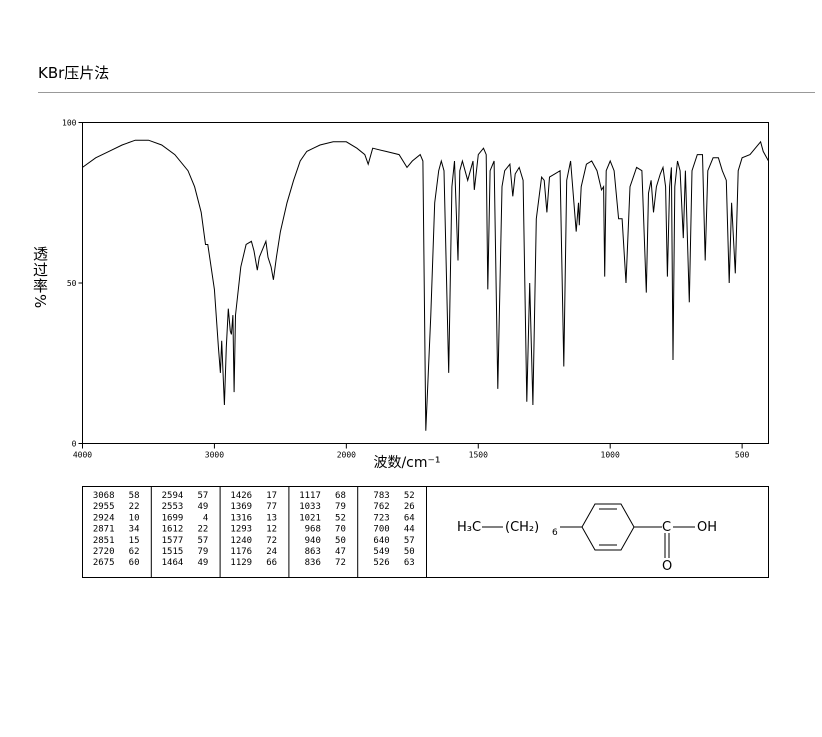  I want to click on peak-wavenumber: 2594, so click(173, 496).